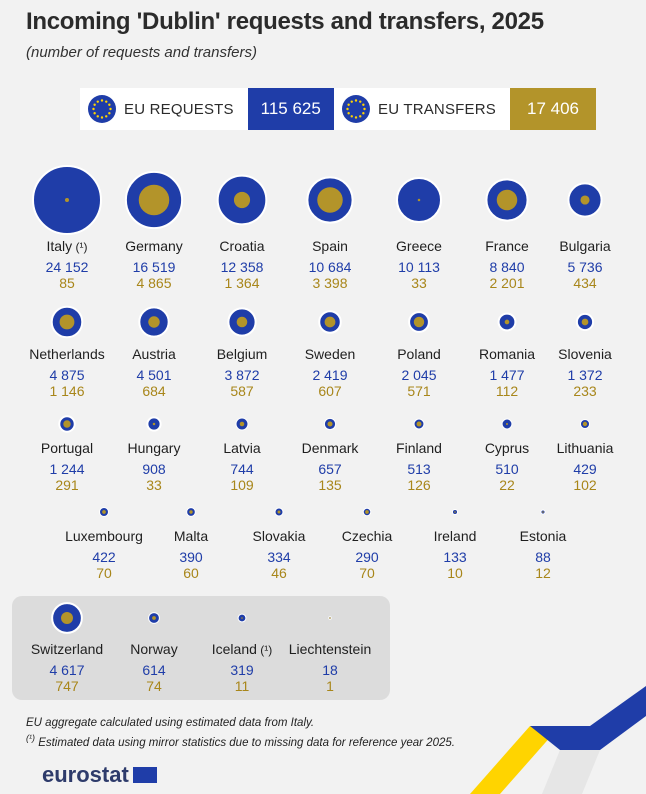 Image resolution: width=646 pixels, height=794 pixels. What do you see at coordinates (543, 573) in the screenshot?
I see `transfers-value: 12` at bounding box center [543, 573].